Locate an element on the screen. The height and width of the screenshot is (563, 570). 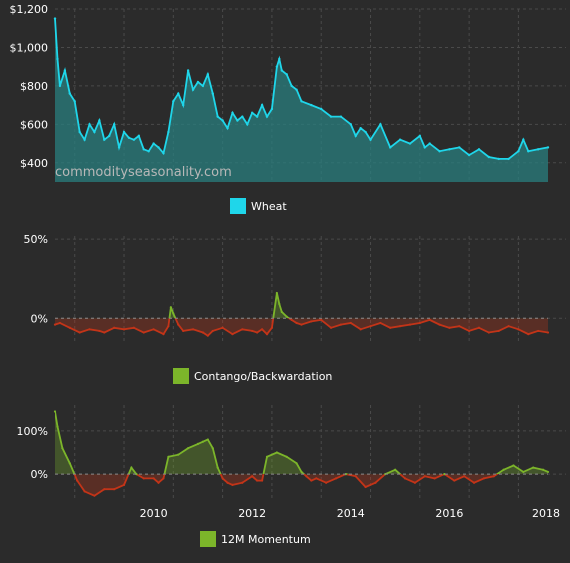
y-tick-label: $400 is located at coordinates (34, 163).